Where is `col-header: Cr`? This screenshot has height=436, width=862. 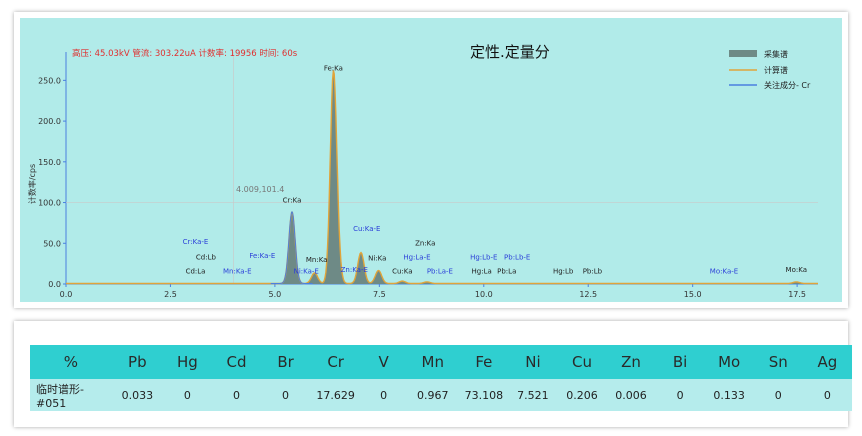
col-header: Cr is located at coordinates (335, 362).